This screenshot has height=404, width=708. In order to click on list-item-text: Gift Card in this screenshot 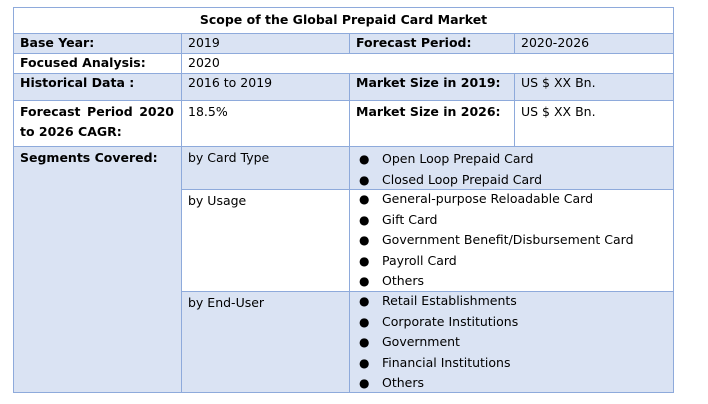, I will do `click(410, 219)`.